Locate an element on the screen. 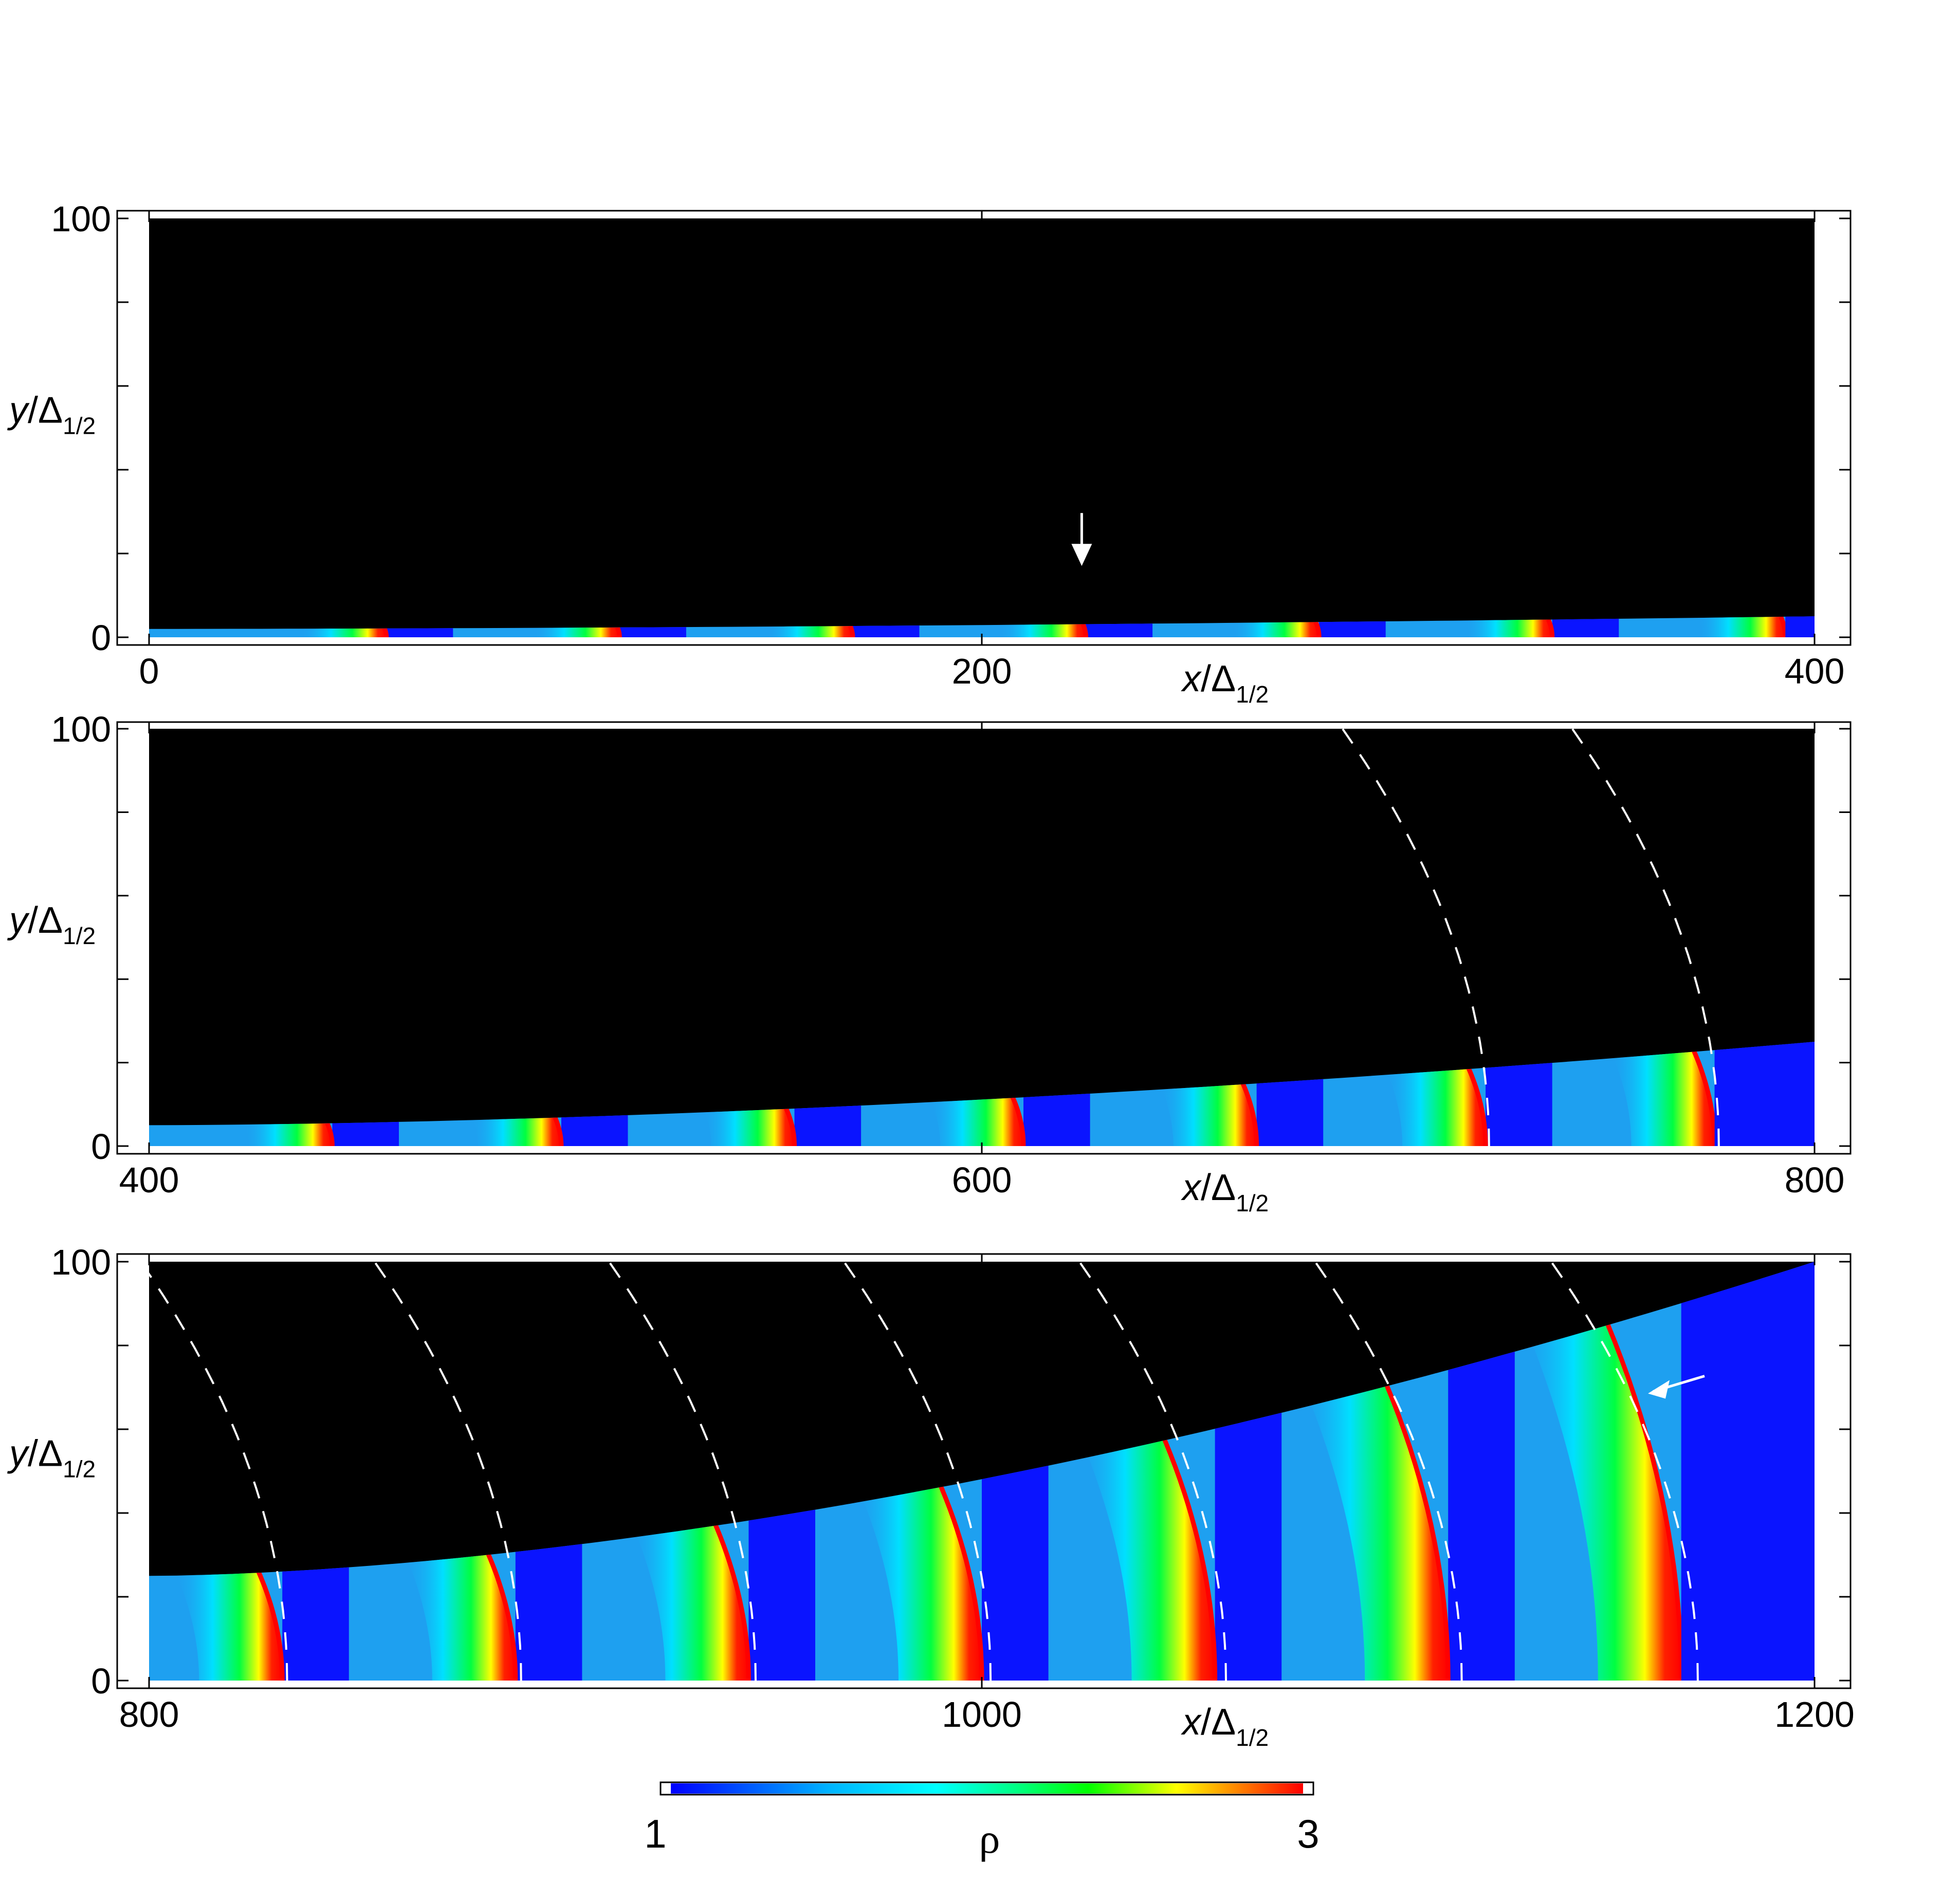  x-tick-label: 0 is located at coordinates (149, 671).